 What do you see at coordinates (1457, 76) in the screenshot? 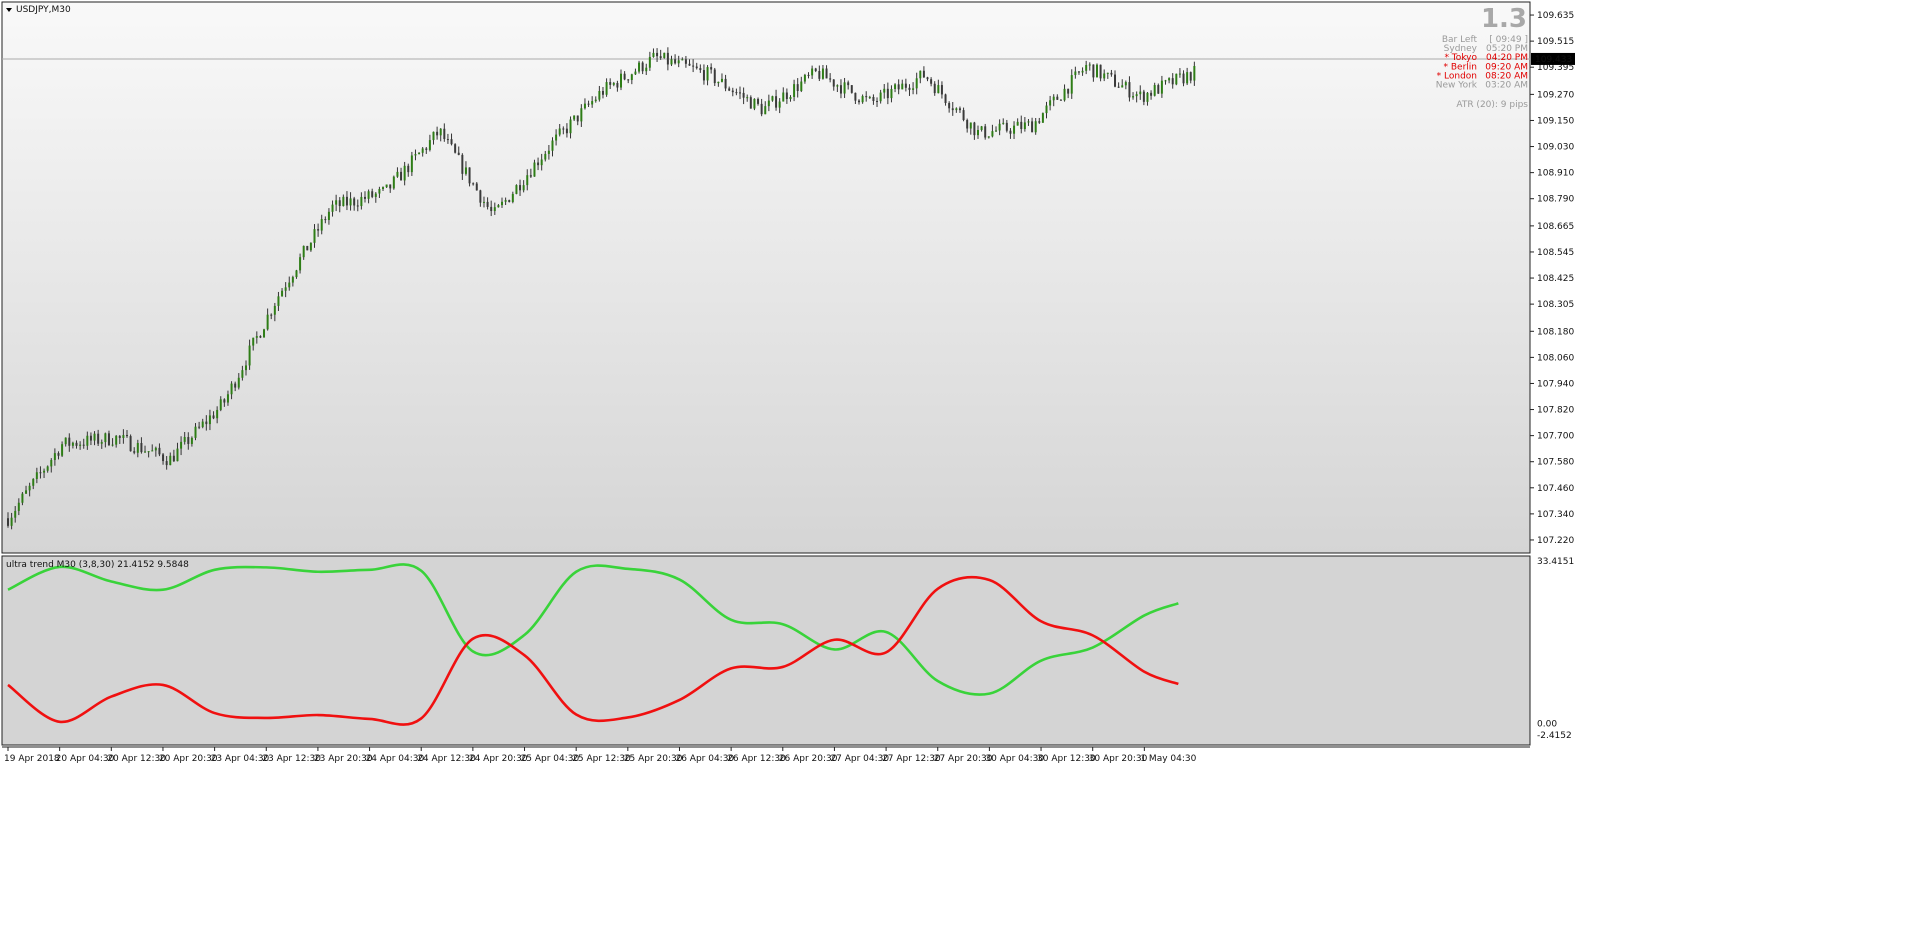
I see `info-row-label: * London` at bounding box center [1457, 76].